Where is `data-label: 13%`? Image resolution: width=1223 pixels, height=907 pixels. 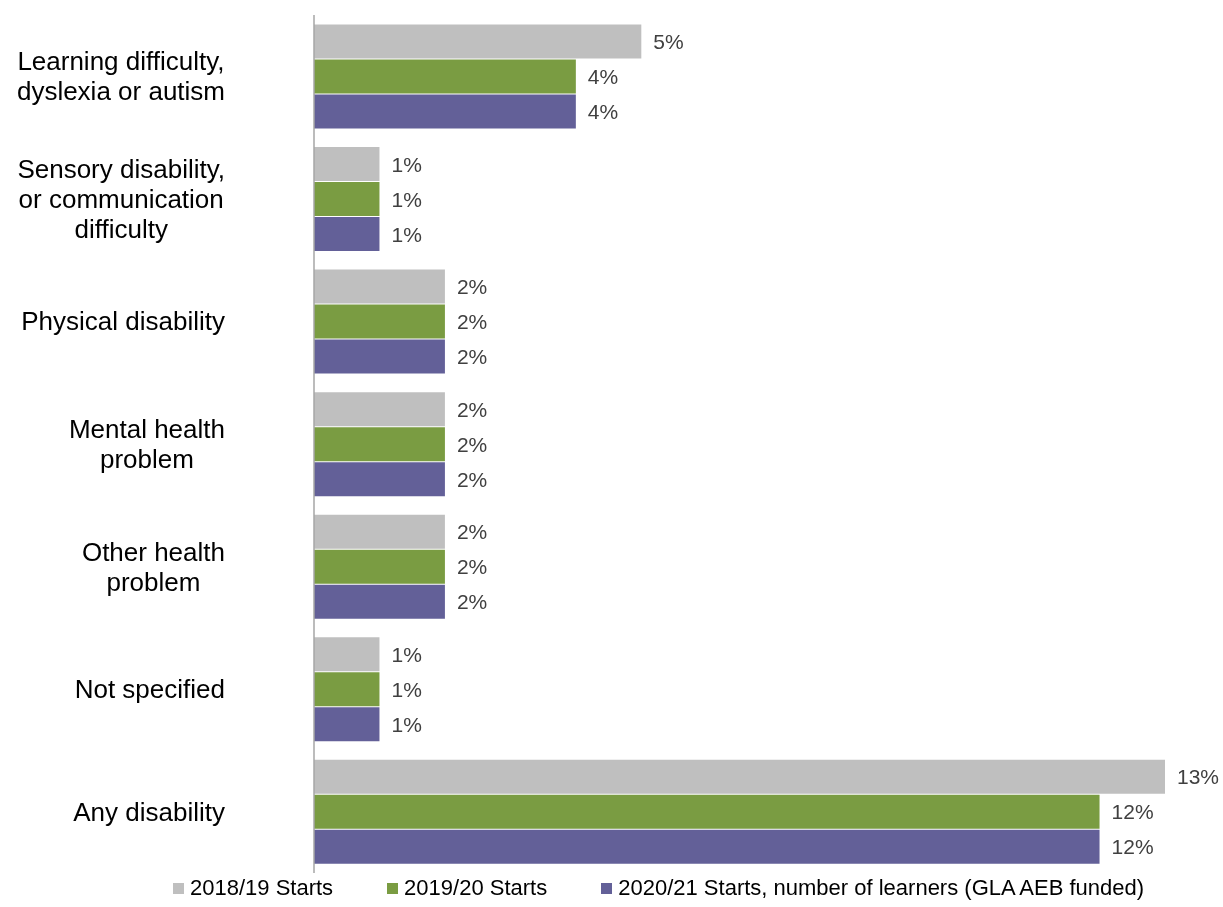
data-label: 13% is located at coordinates (1198, 777).